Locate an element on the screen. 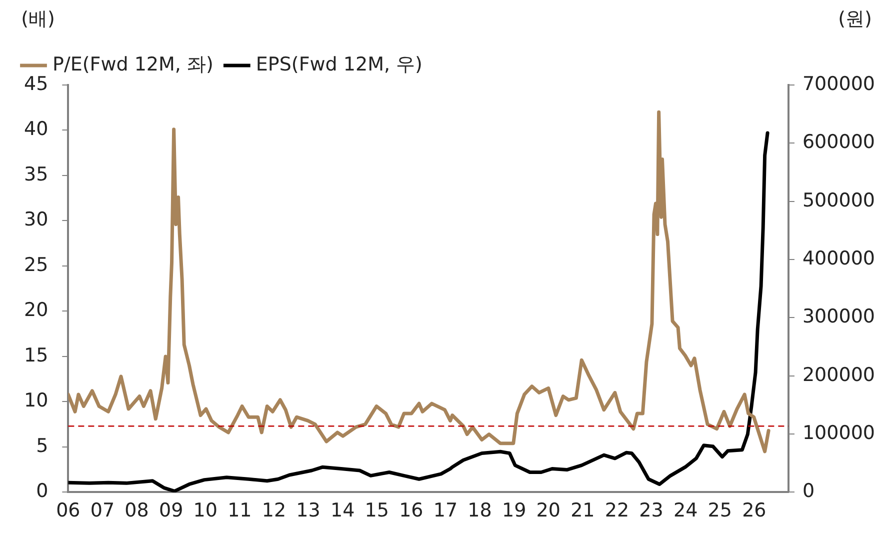 The height and width of the screenshot is (535, 893). x-tick-label: 08 is located at coordinates (136, 511).